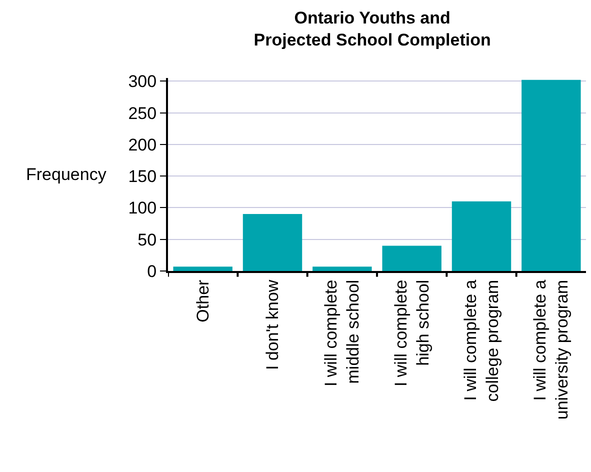  Describe the element at coordinates (142, 113) in the screenshot. I see `y-tick-label: 250` at that location.